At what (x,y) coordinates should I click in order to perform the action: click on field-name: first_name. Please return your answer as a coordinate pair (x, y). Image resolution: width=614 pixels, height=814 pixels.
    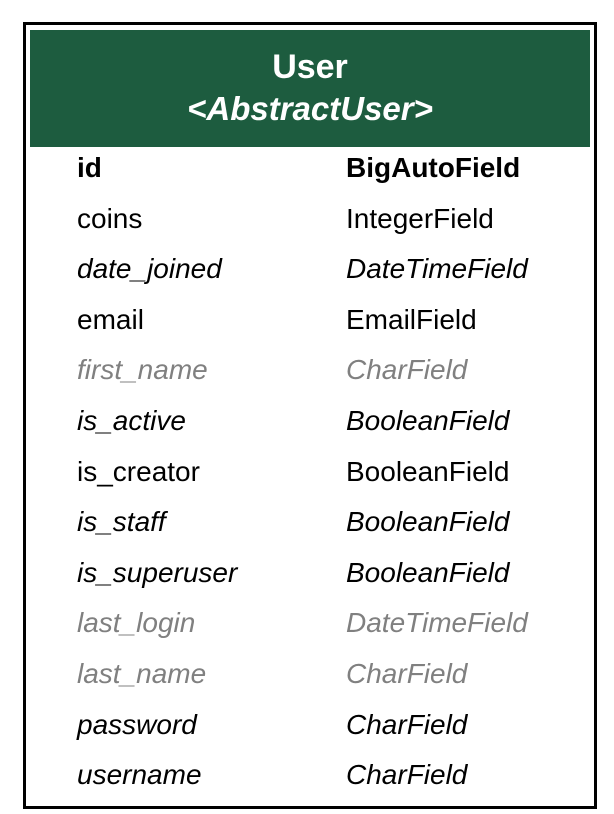
    Looking at the image, I should click on (142, 370).